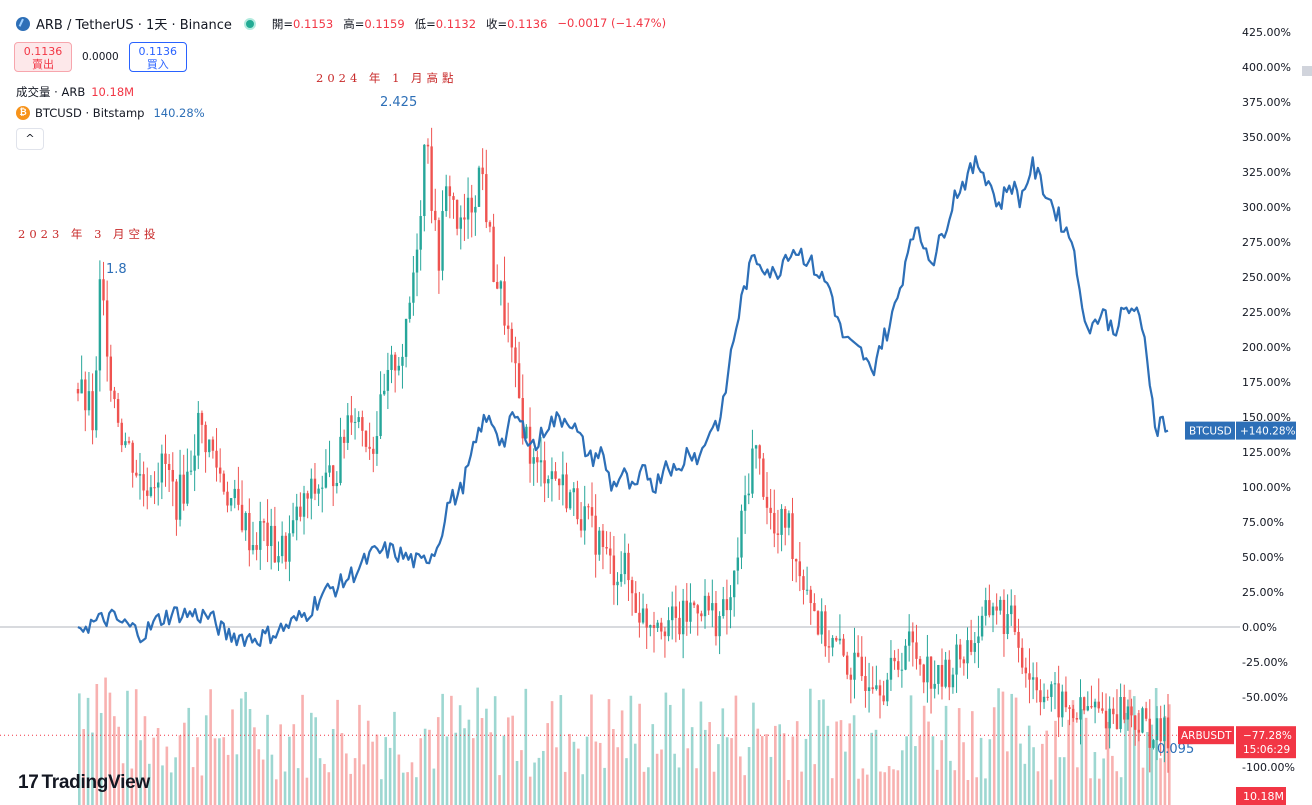 The height and width of the screenshot is (805, 1312). I want to click on scale-handle, so click(1307, 71).